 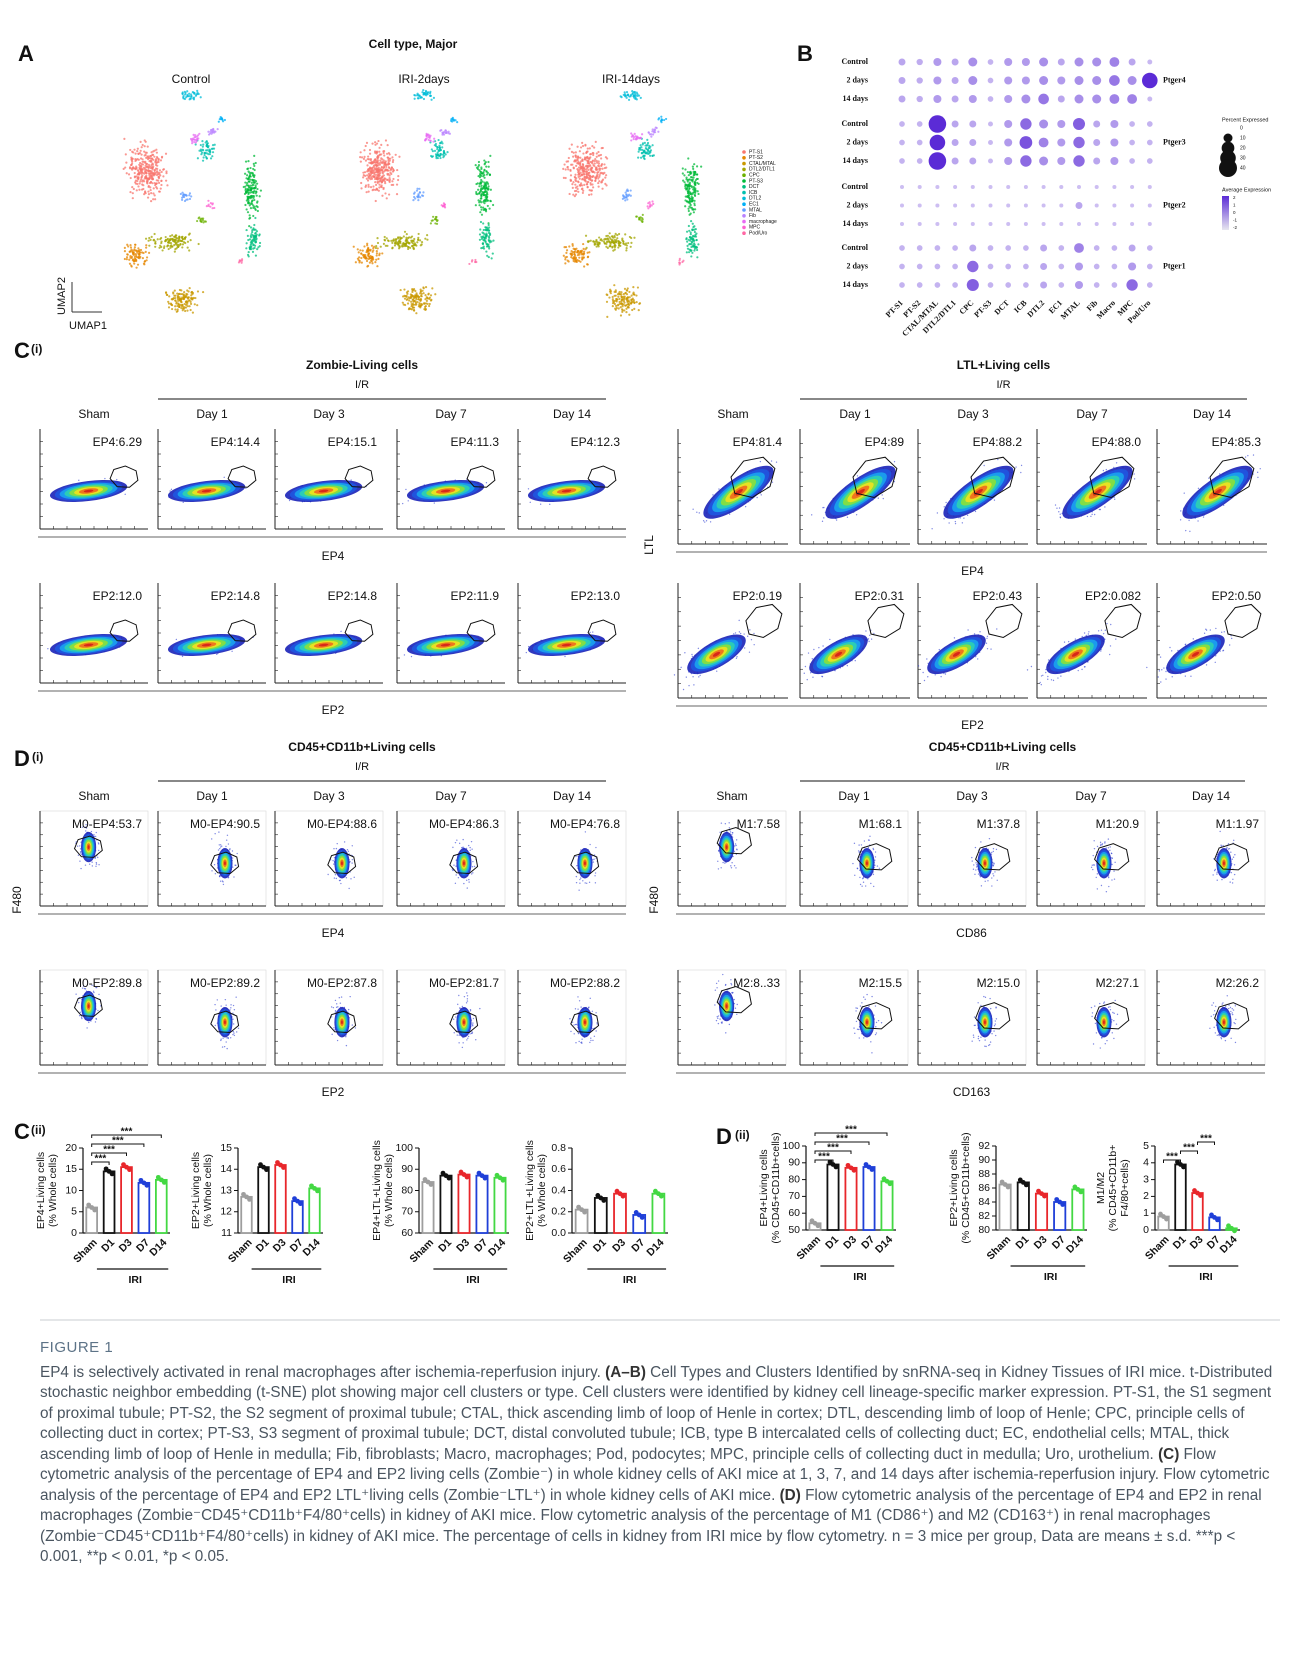 I want to click on legend-swatch, so click(x=744, y=227).